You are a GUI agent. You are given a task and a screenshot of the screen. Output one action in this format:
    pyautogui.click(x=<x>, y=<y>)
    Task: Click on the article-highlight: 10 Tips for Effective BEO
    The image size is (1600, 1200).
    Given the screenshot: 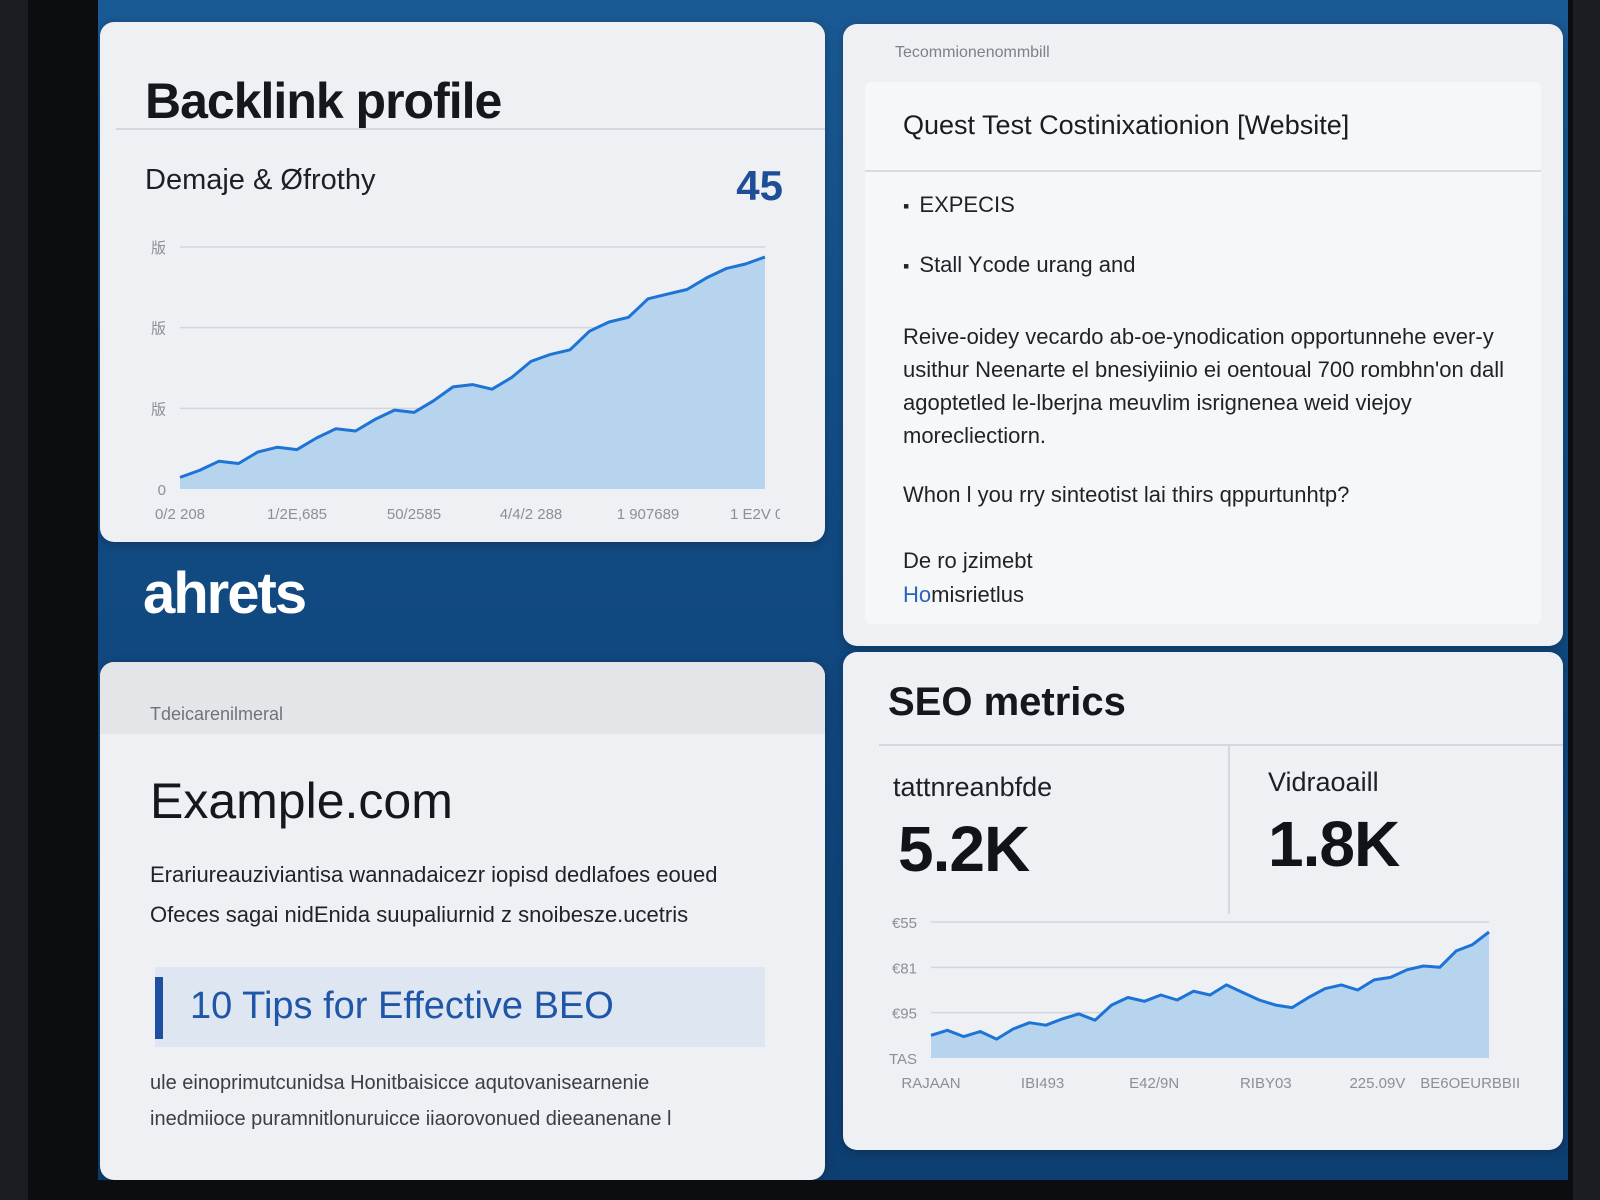 What is the action you would take?
    pyautogui.click(x=460, y=1007)
    